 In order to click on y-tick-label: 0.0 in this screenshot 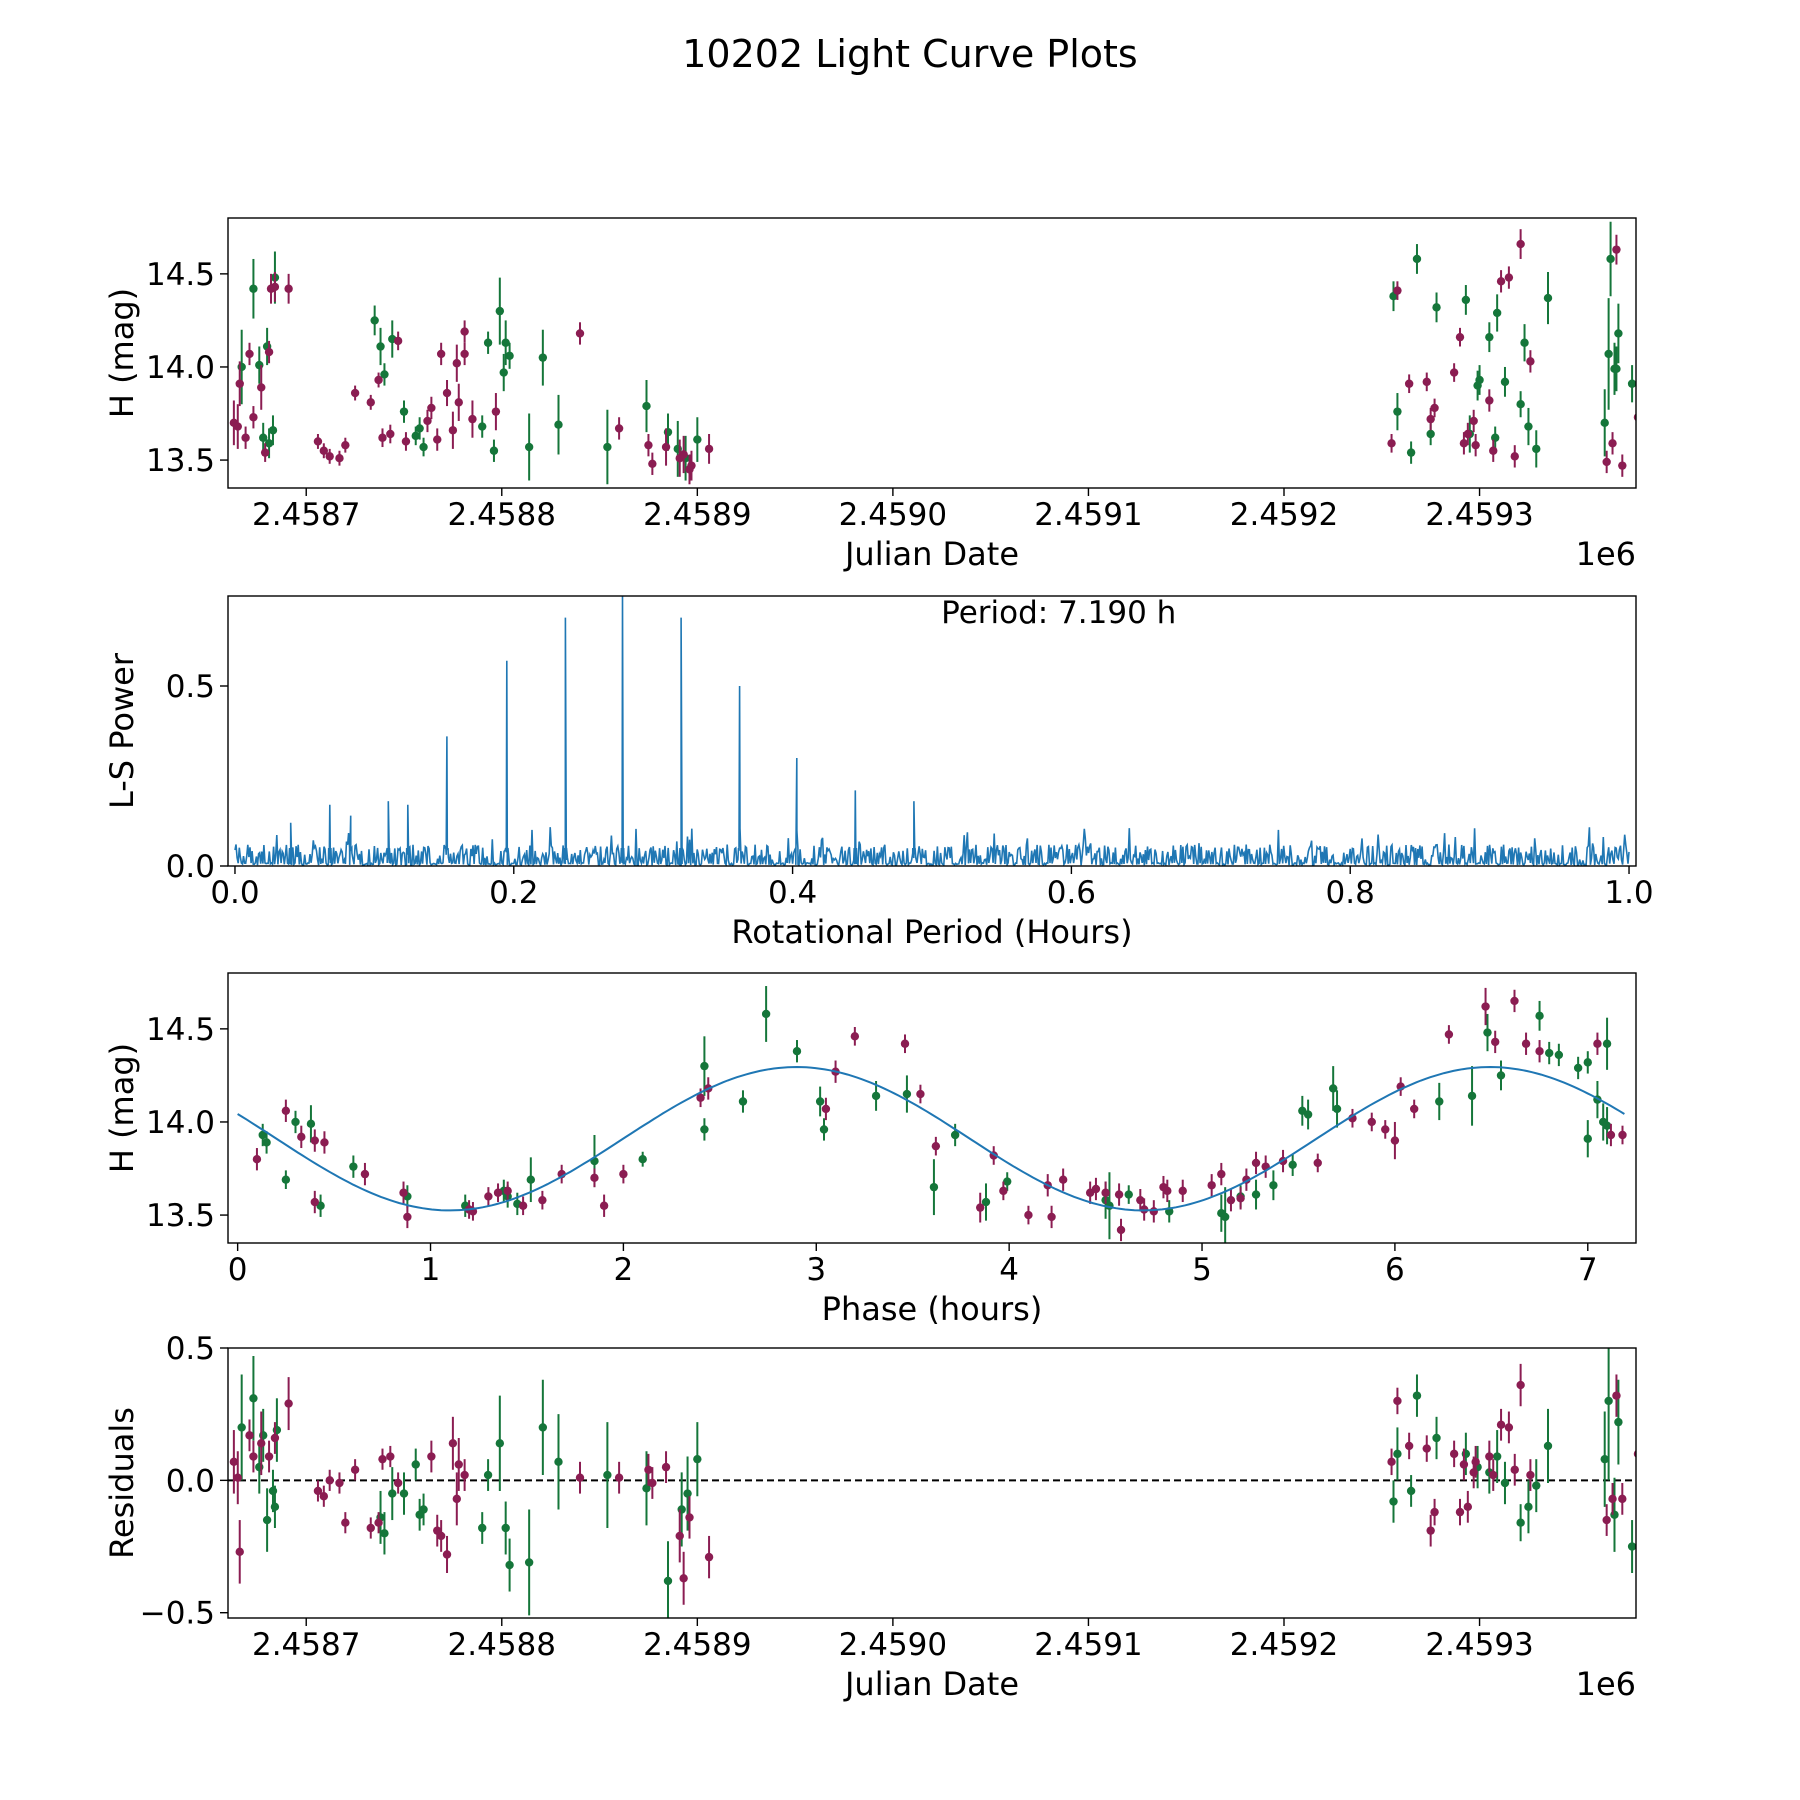, I will do `click(190, 867)`.